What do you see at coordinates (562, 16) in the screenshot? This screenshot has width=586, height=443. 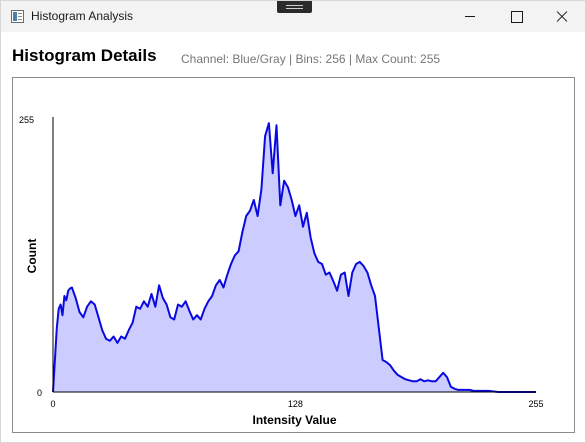 I see `close-button` at bounding box center [562, 16].